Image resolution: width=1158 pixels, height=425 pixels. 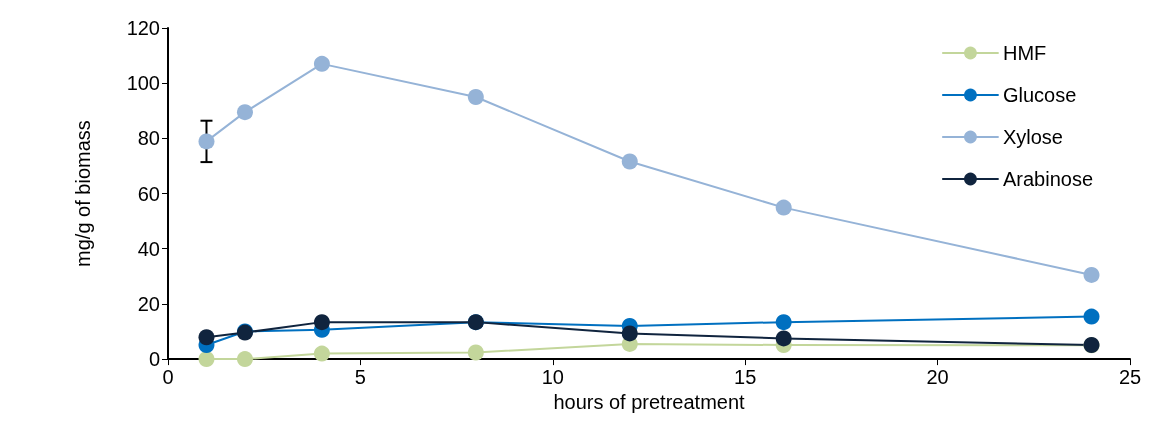 What do you see at coordinates (143, 28) in the screenshot?
I see `y-tick-label: 120` at bounding box center [143, 28].